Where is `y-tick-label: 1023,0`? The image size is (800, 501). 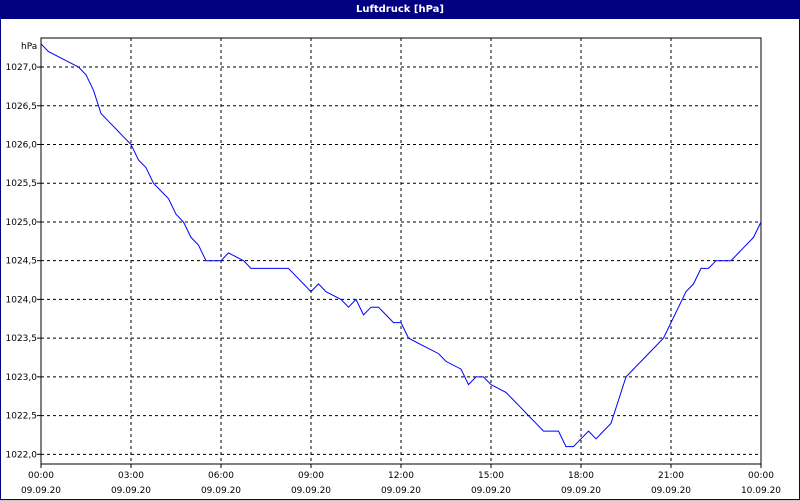
y-tick-label: 1023,0 is located at coordinates (22, 378).